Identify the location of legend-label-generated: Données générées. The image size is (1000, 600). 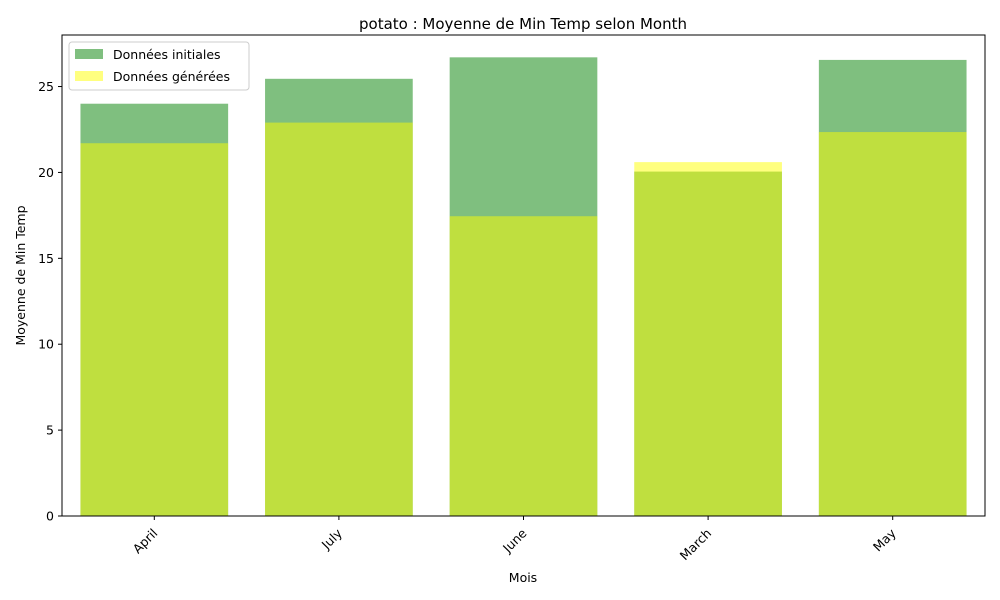
(171, 76).